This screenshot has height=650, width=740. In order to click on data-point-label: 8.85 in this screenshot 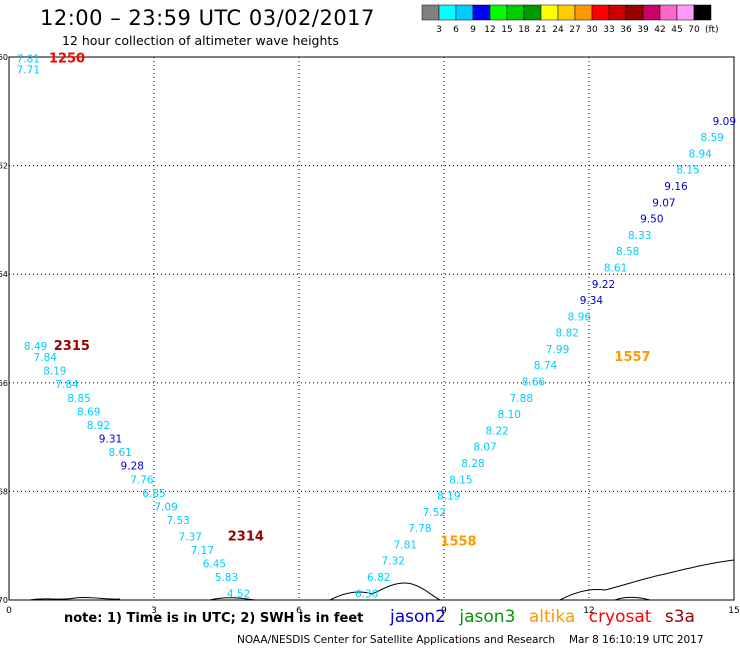, I will do `click(78, 399)`.